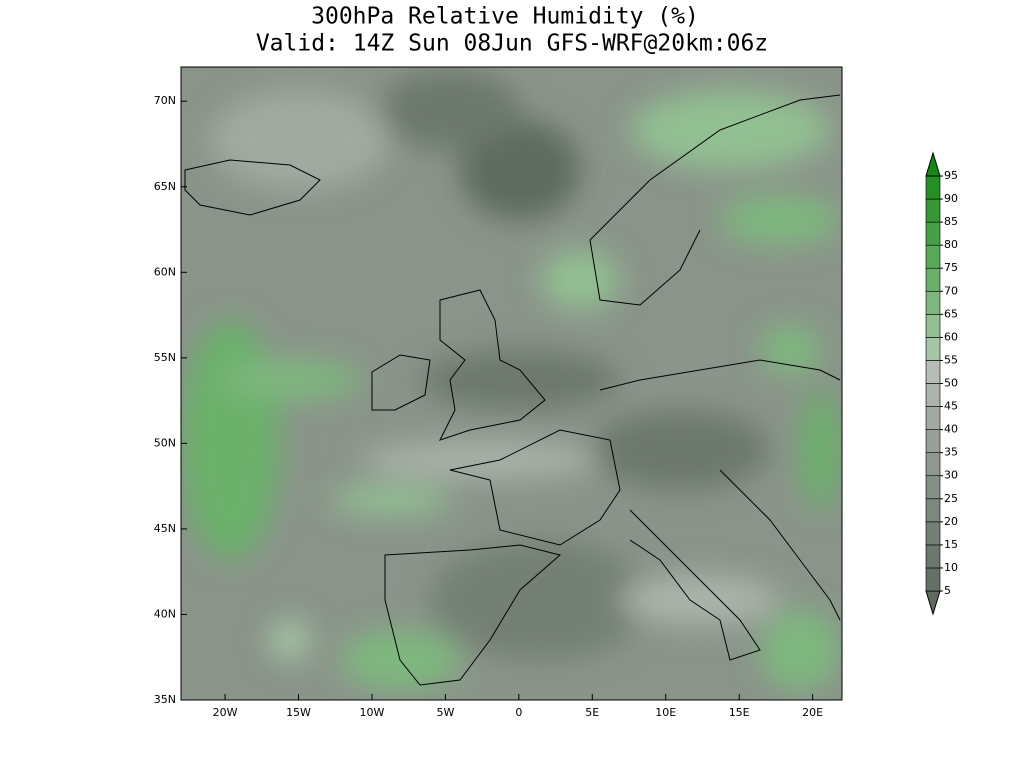 The width and height of the screenshot is (1024, 772). What do you see at coordinates (739, 712) in the screenshot?
I see `x-tick-label: 15E` at bounding box center [739, 712].